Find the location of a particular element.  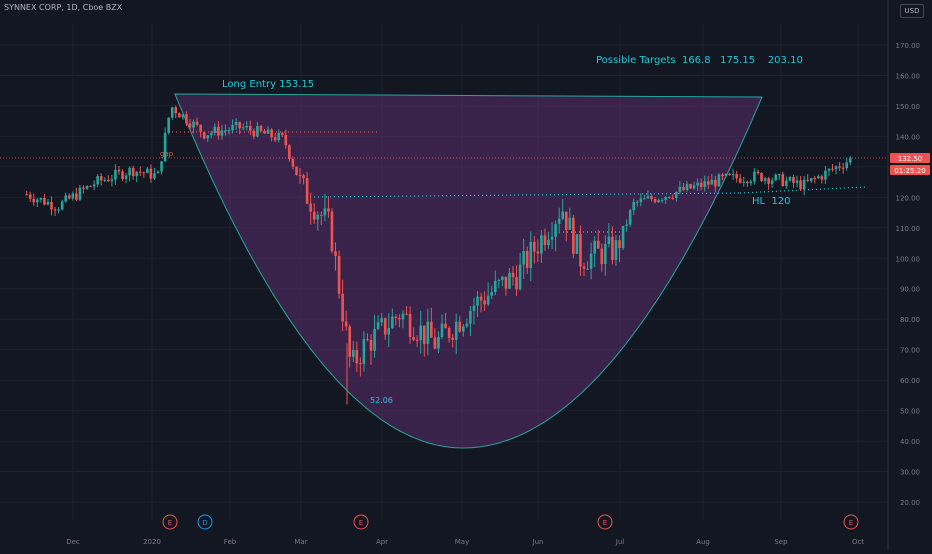

y-tick-label: 20.00 is located at coordinates (910, 503).